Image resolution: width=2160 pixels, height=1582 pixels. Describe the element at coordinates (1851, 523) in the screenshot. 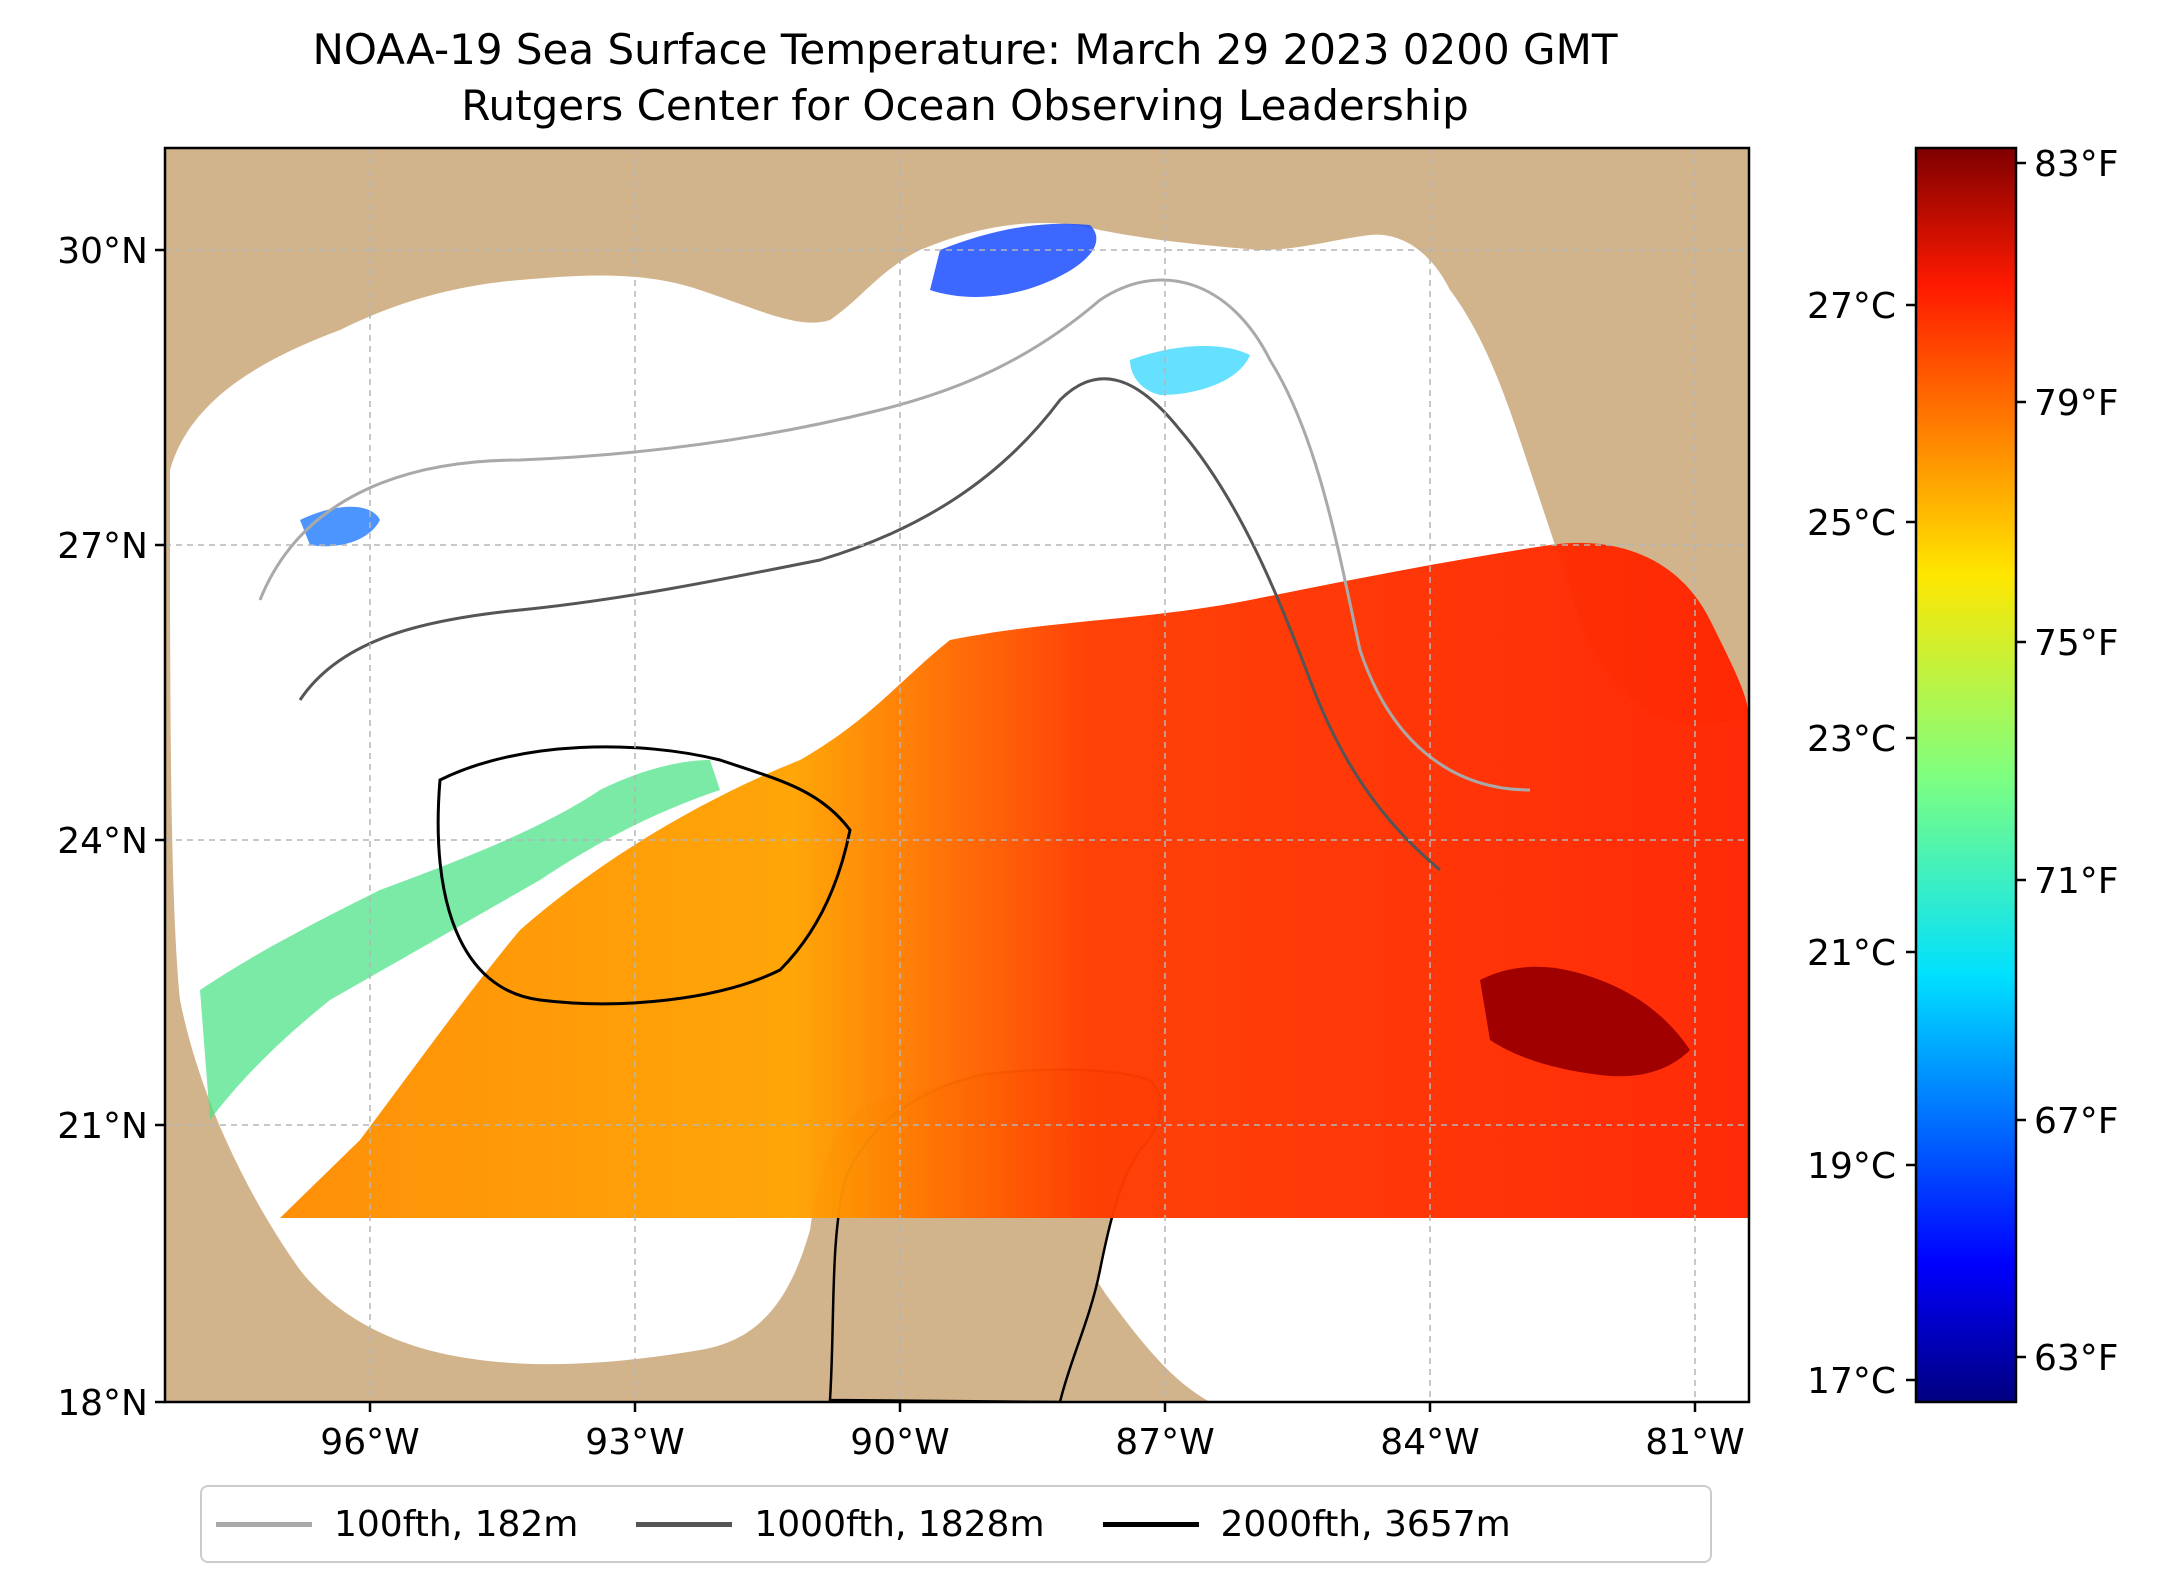

I see `cb-c-25: 25°C` at that location.